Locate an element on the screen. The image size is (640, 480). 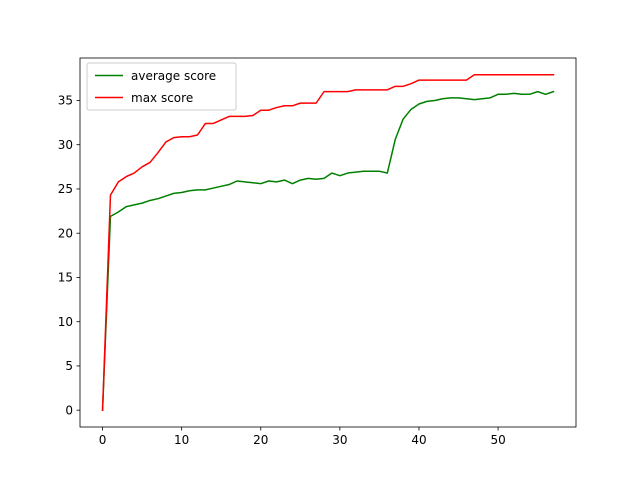
legend: average score max score is located at coordinates (161, 86).